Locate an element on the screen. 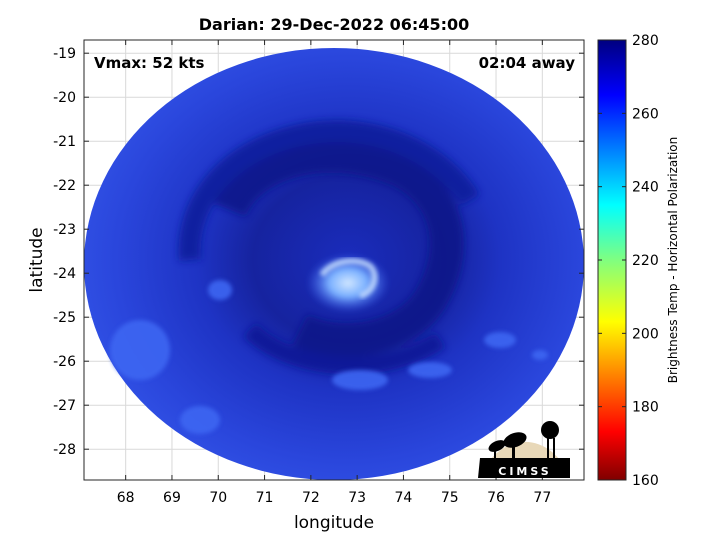 Image resolution: width=720 pixels, height=540 pixels. x-tick-label: 70 is located at coordinates (218, 498).